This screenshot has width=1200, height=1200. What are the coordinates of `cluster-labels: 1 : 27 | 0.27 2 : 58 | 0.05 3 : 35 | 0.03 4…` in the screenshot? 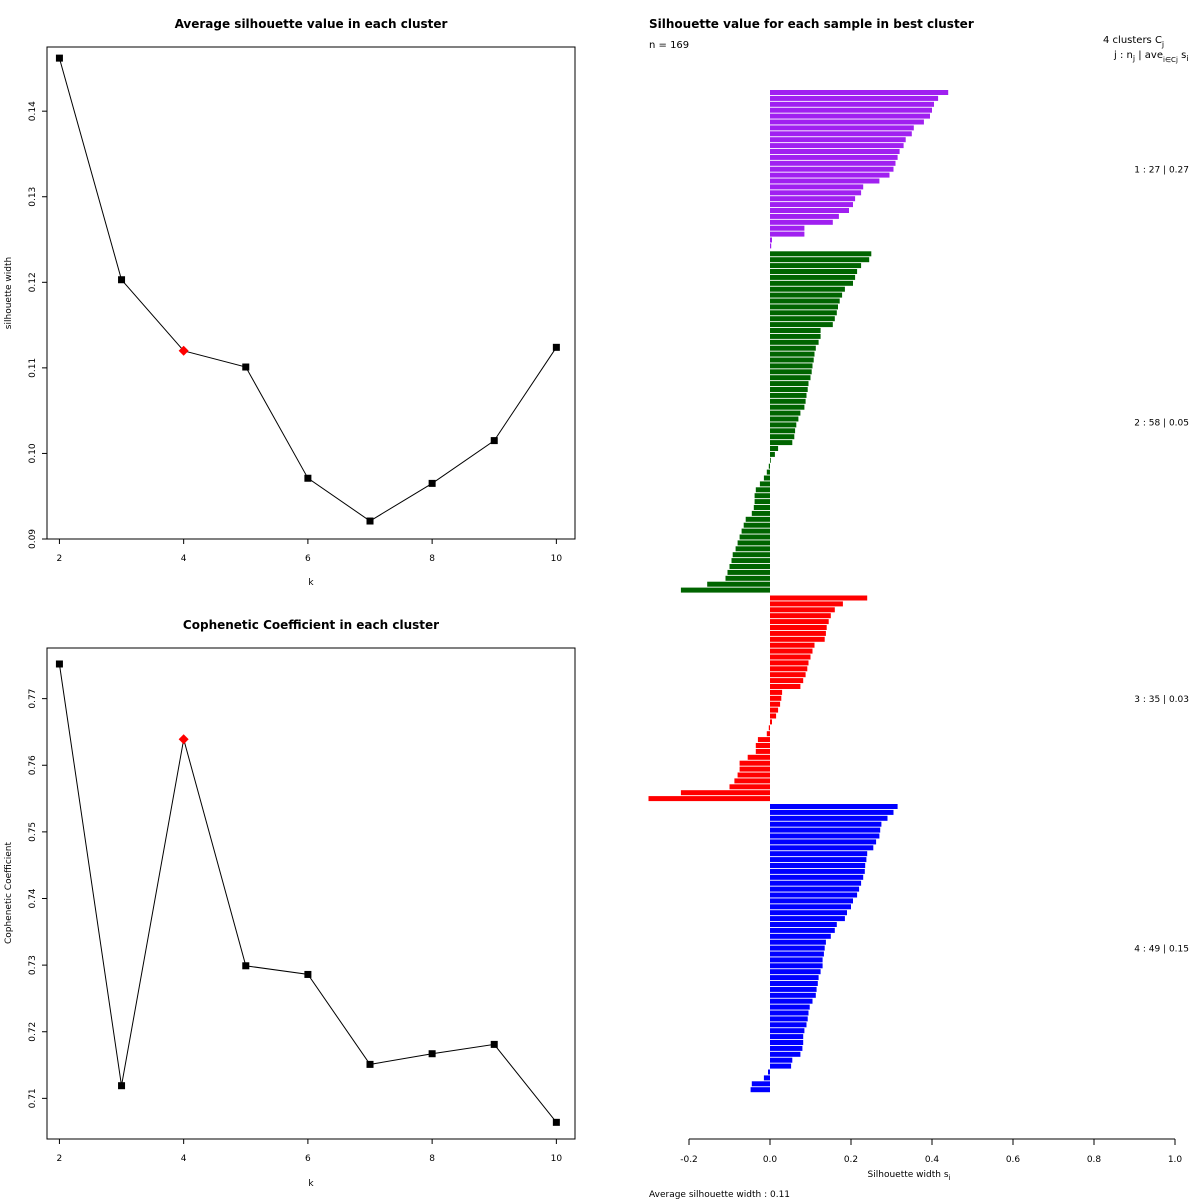 It's located at (1161, 560).